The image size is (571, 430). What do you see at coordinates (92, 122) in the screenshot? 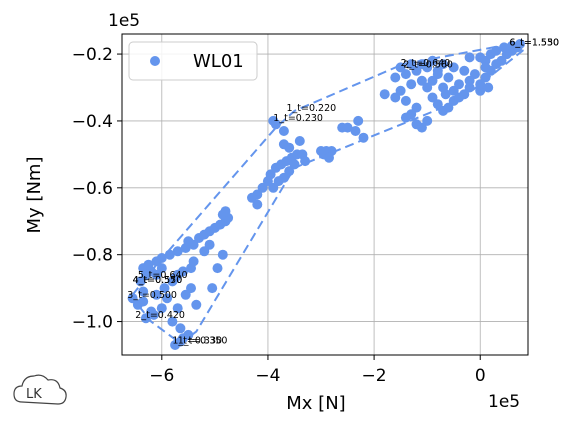
I see `y-tick-label: −0.4` at bounding box center [92, 122].